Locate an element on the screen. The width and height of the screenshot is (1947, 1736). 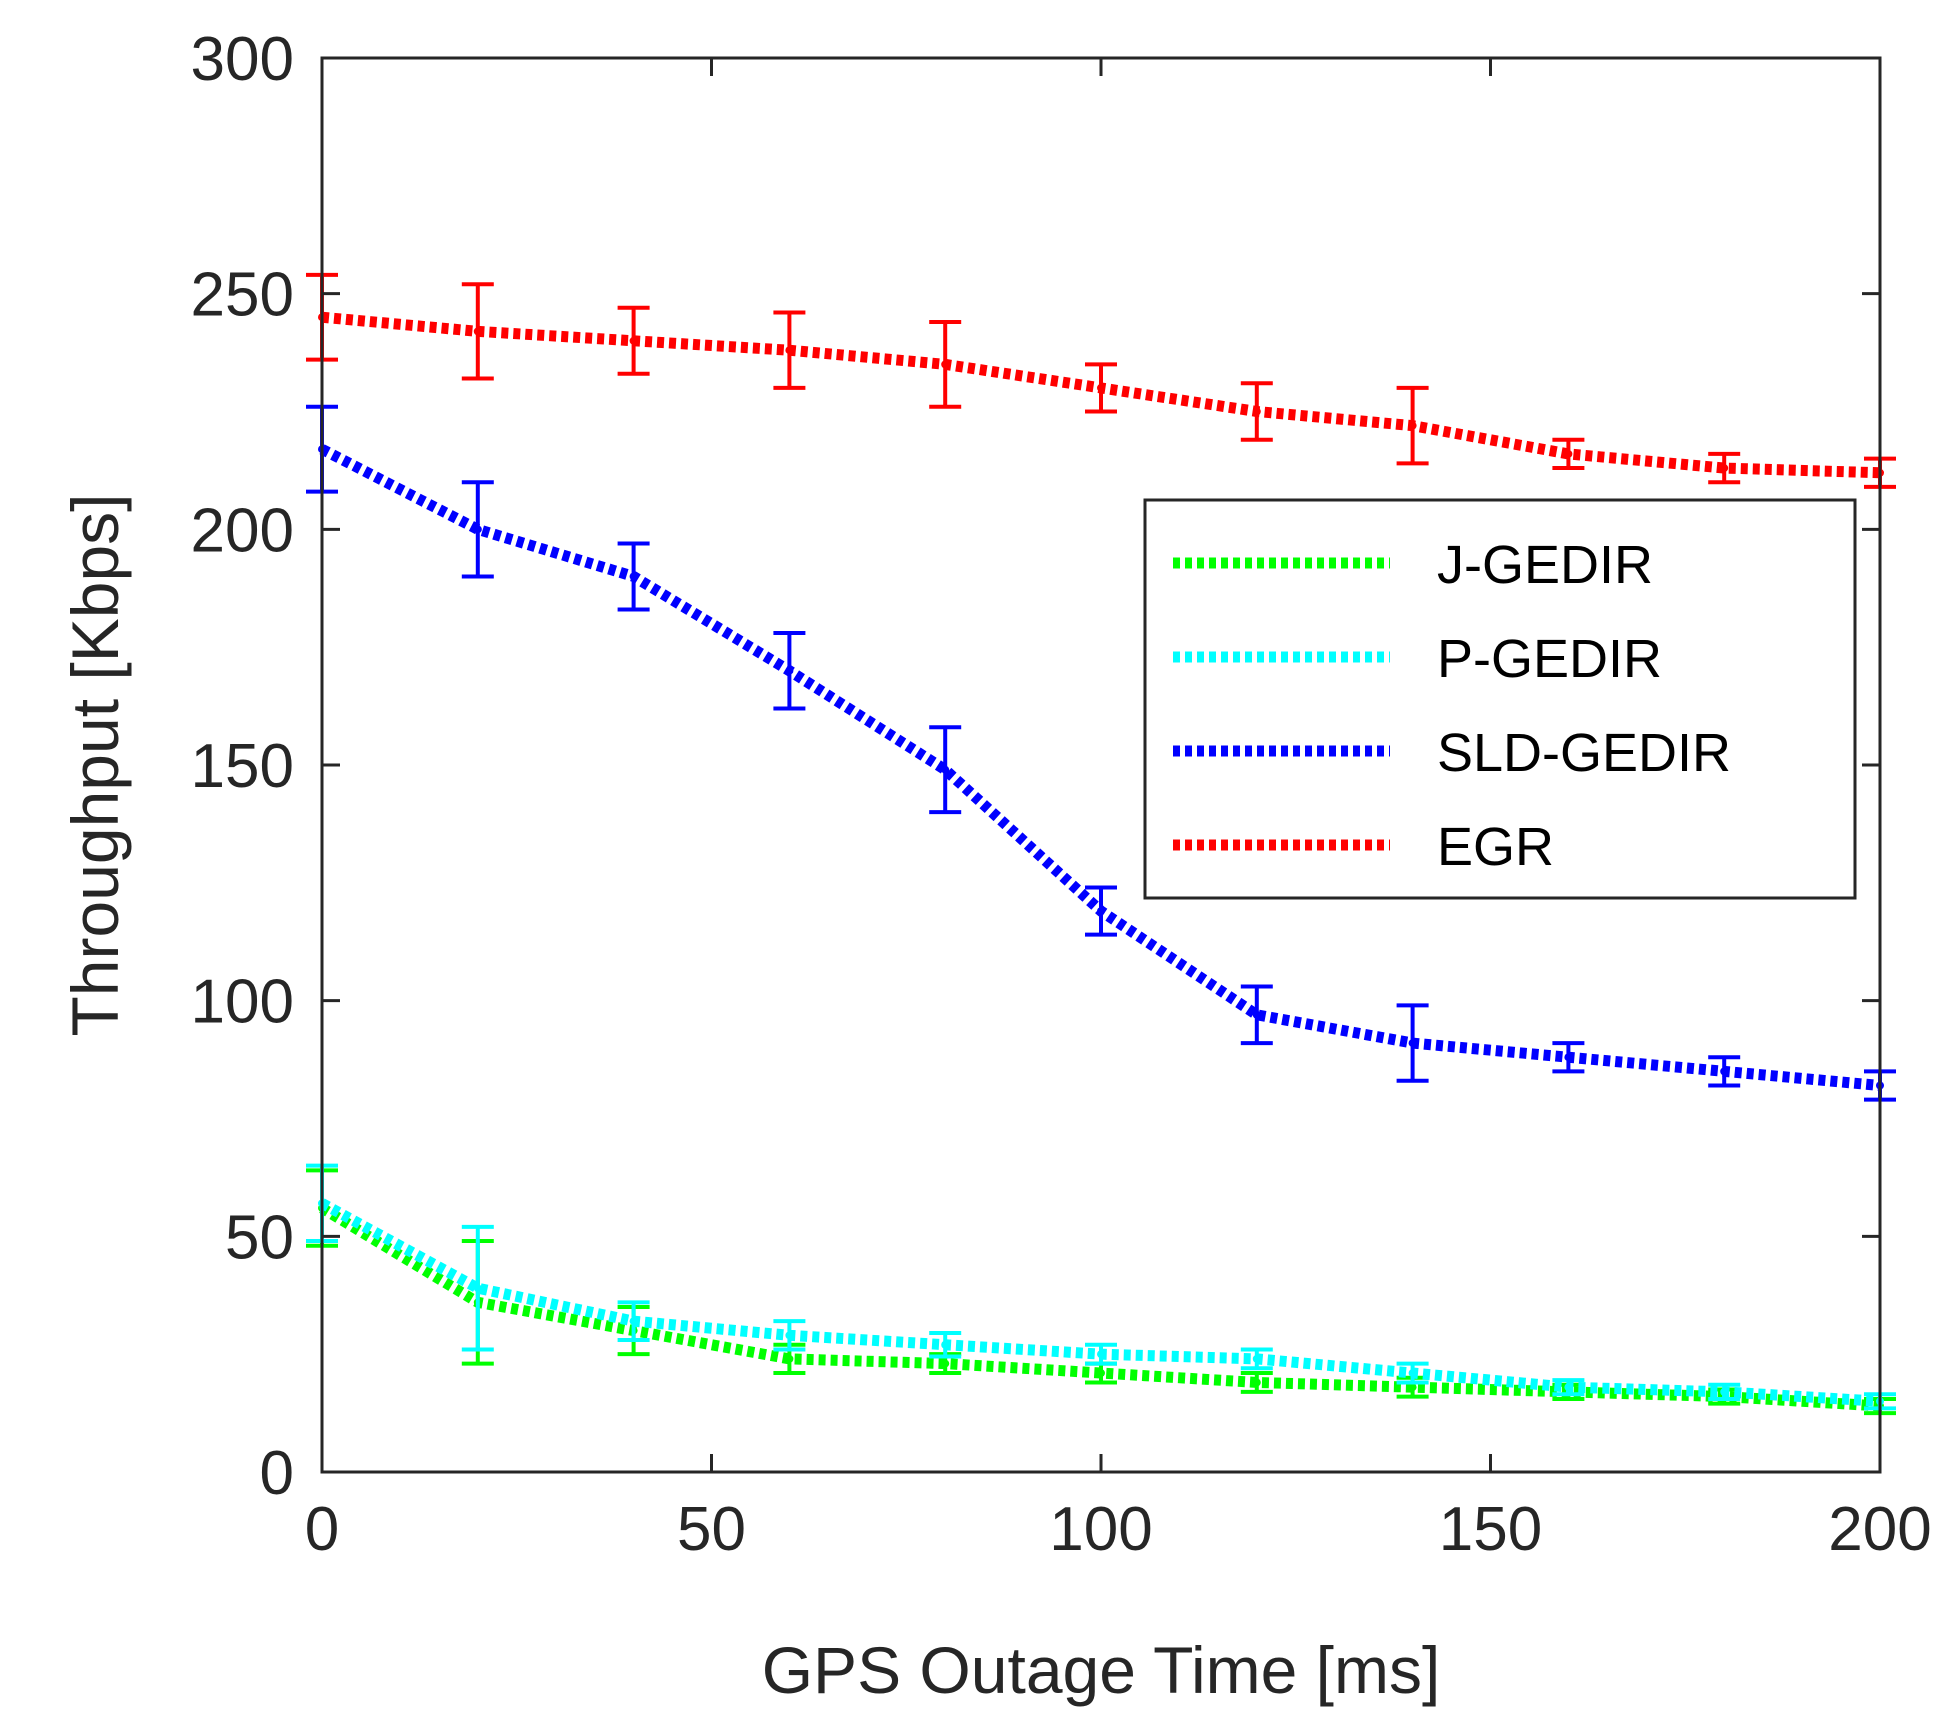
legend: J-GEDIR P-GEDIR SLD-GEDIR EGR is located at coordinates (1500, 699).